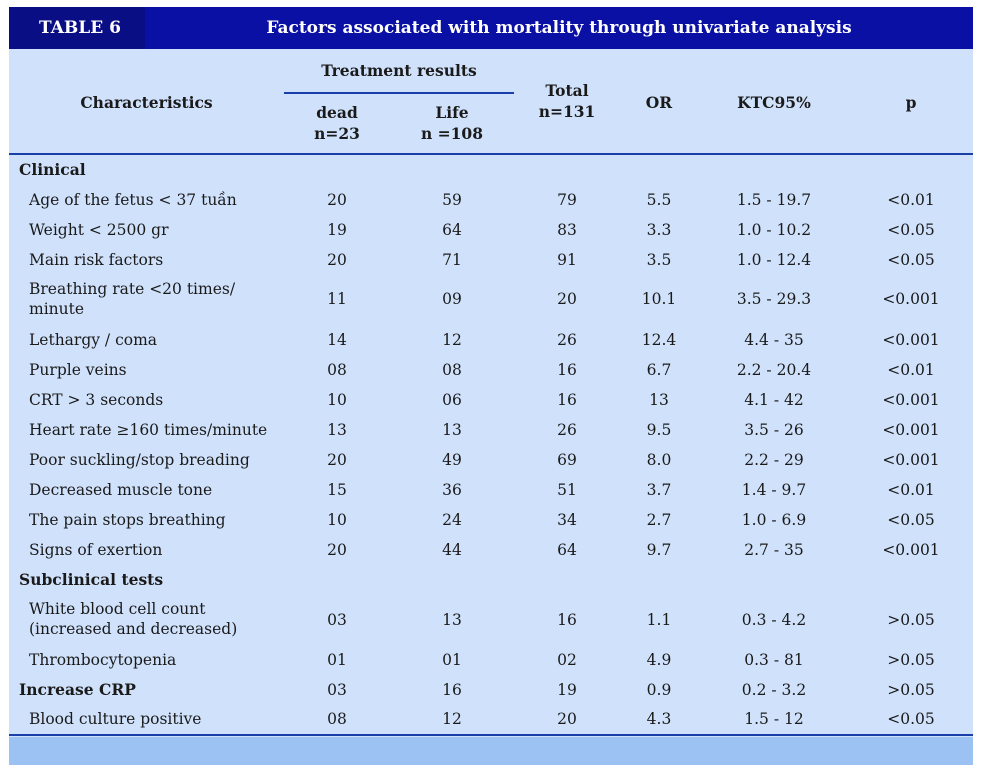 The height and width of the screenshot is (772, 983). I want to click on header-ci: KTC95%, so click(774, 102).